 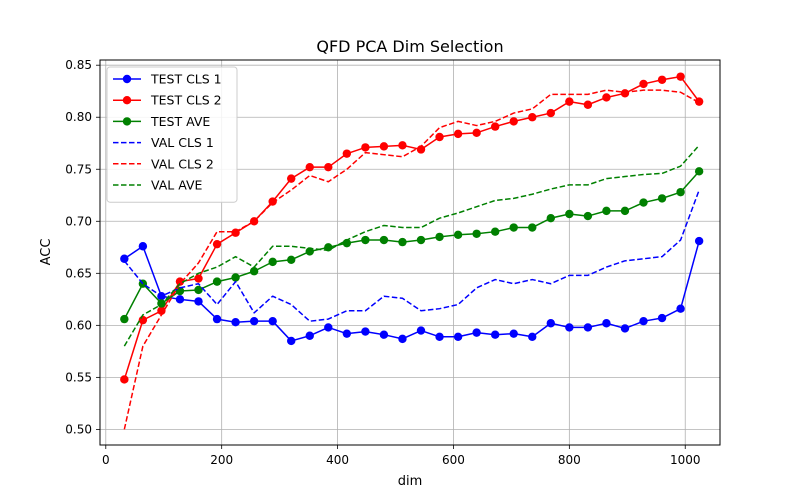 What do you see at coordinates (177, 185) in the screenshot?
I see `legend-label-val-ave: VAL AVE` at bounding box center [177, 185].